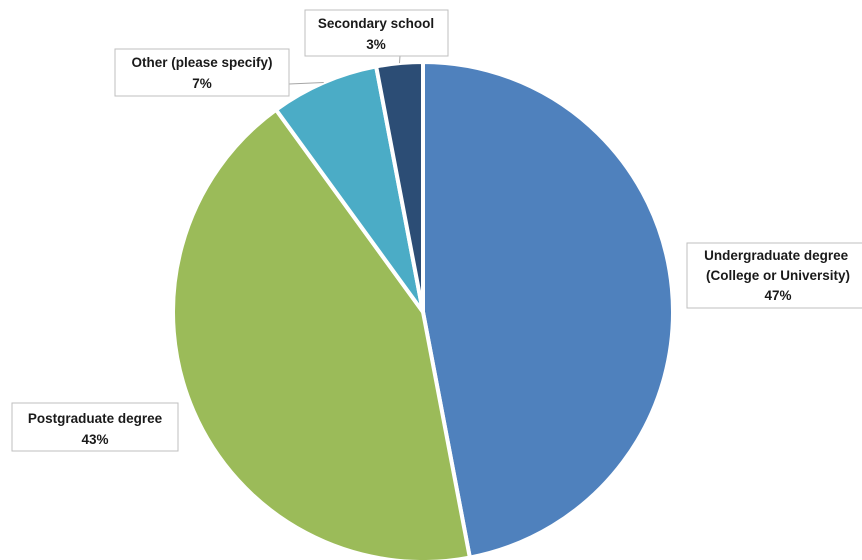 The width and height of the screenshot is (862, 560). Describe the element at coordinates (202, 72) in the screenshot. I see `data-label-other: Other (please specify) 7%` at that location.